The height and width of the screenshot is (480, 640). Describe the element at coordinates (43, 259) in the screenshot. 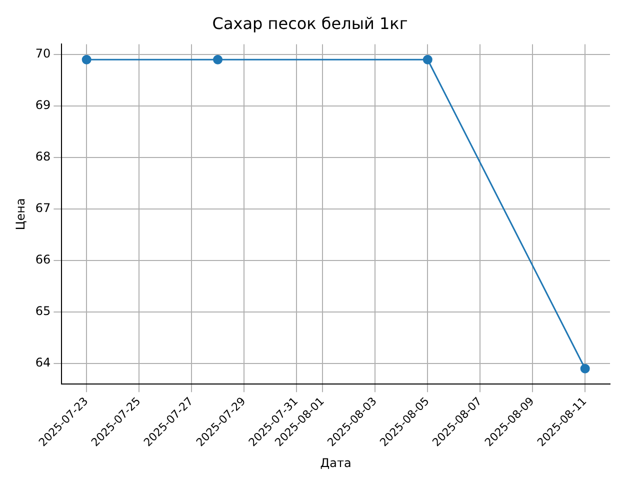

I see `y-tick-label: 66` at that location.